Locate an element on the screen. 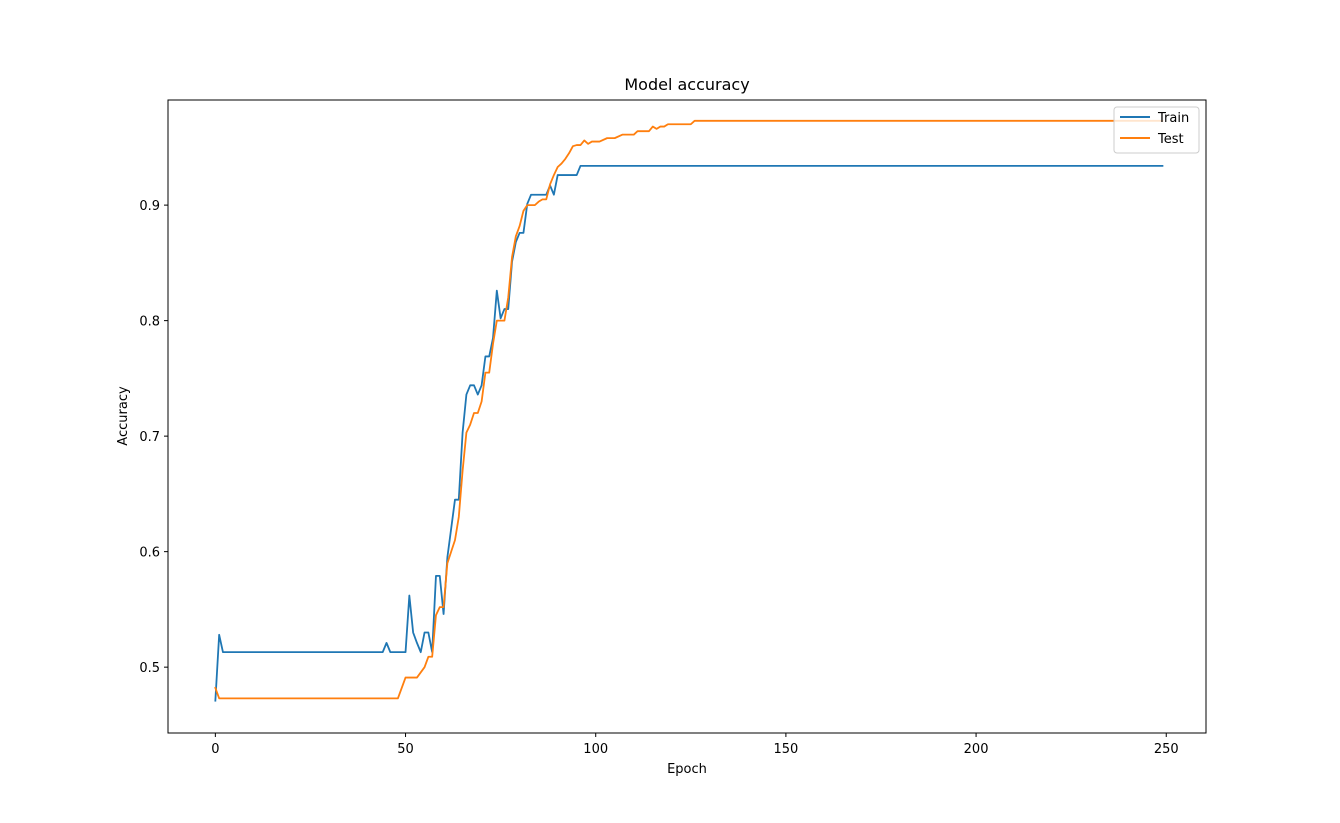 This screenshot has width=1340, height=823. y-tick-label: 0.8 is located at coordinates (149, 322).